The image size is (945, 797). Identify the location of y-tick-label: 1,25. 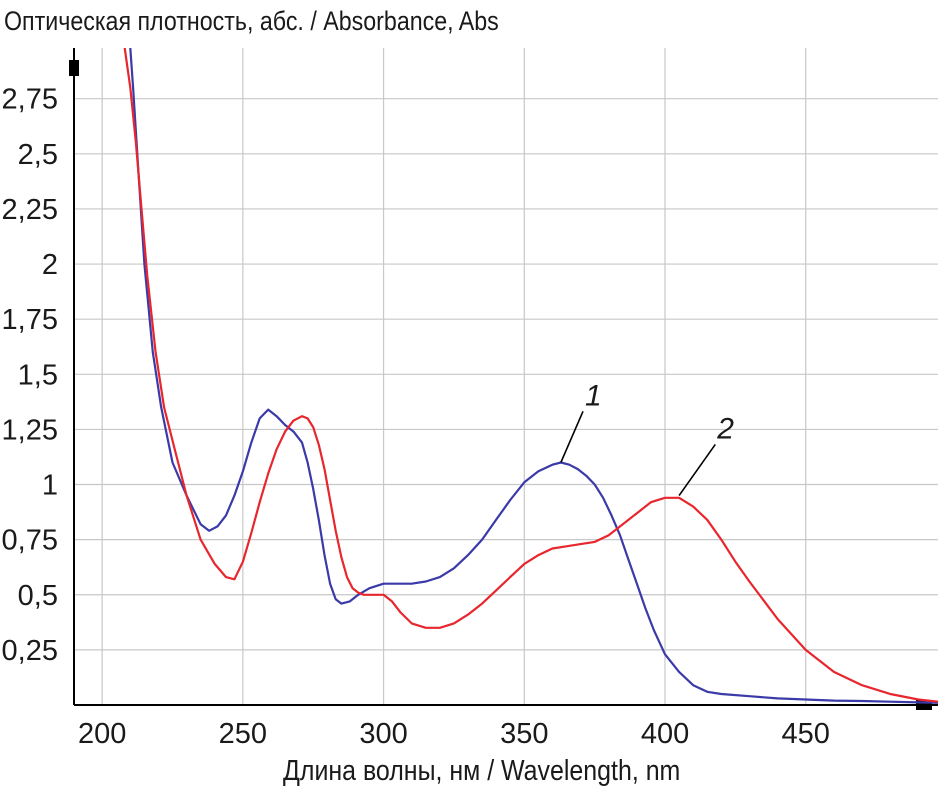
(30, 430).